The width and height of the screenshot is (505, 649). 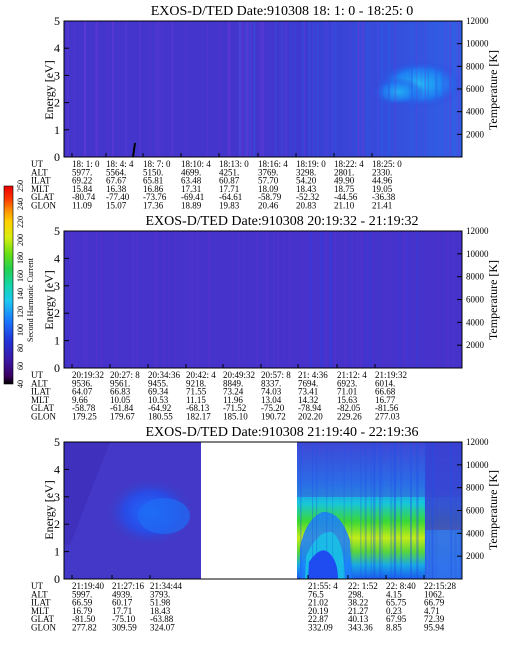 What do you see at coordinates (120, 164) in the screenshot?
I see `ephemeris-cell: 18: 4: 4` at bounding box center [120, 164].